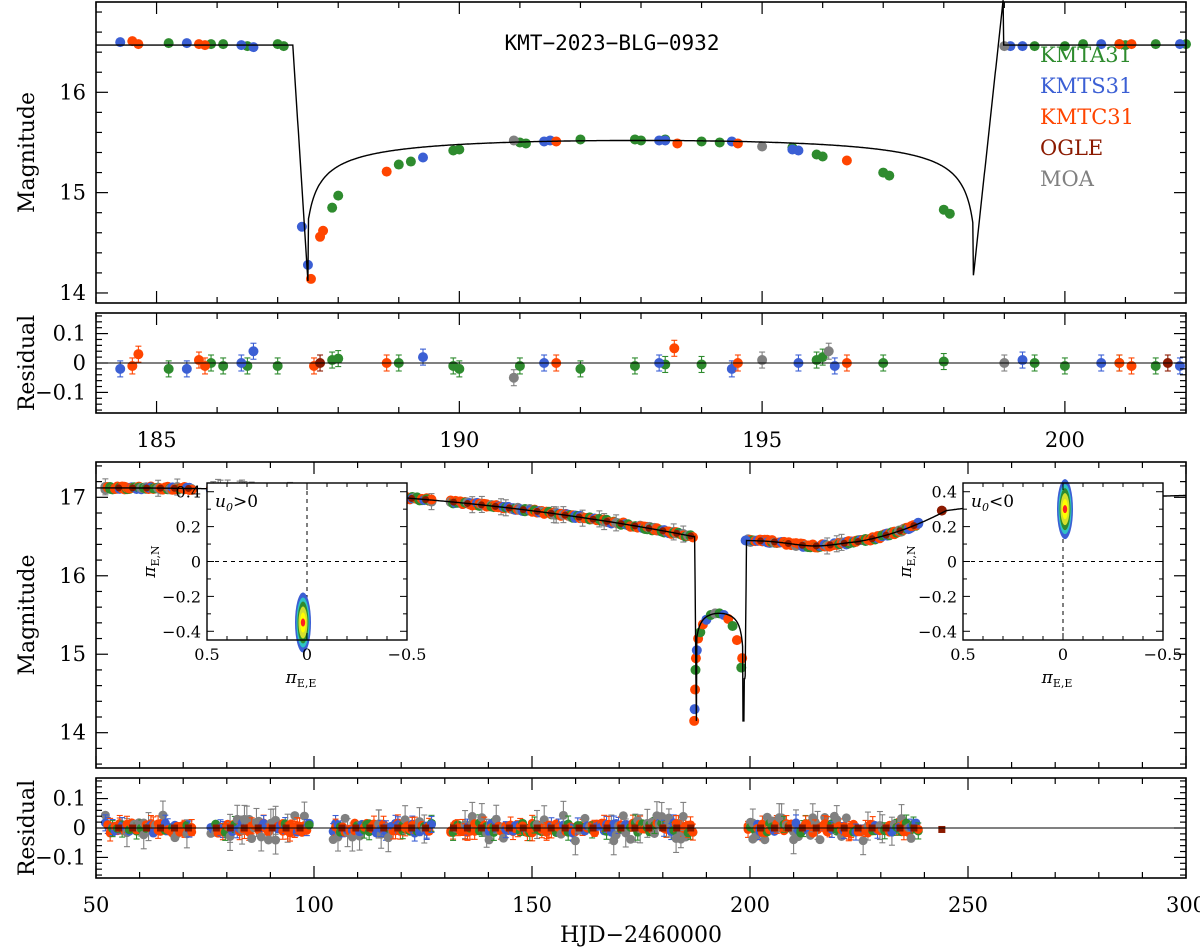 The width and height of the screenshot is (1200, 947). I want to click on legend-entry-kmta31: KMTA31, so click(1086, 55).